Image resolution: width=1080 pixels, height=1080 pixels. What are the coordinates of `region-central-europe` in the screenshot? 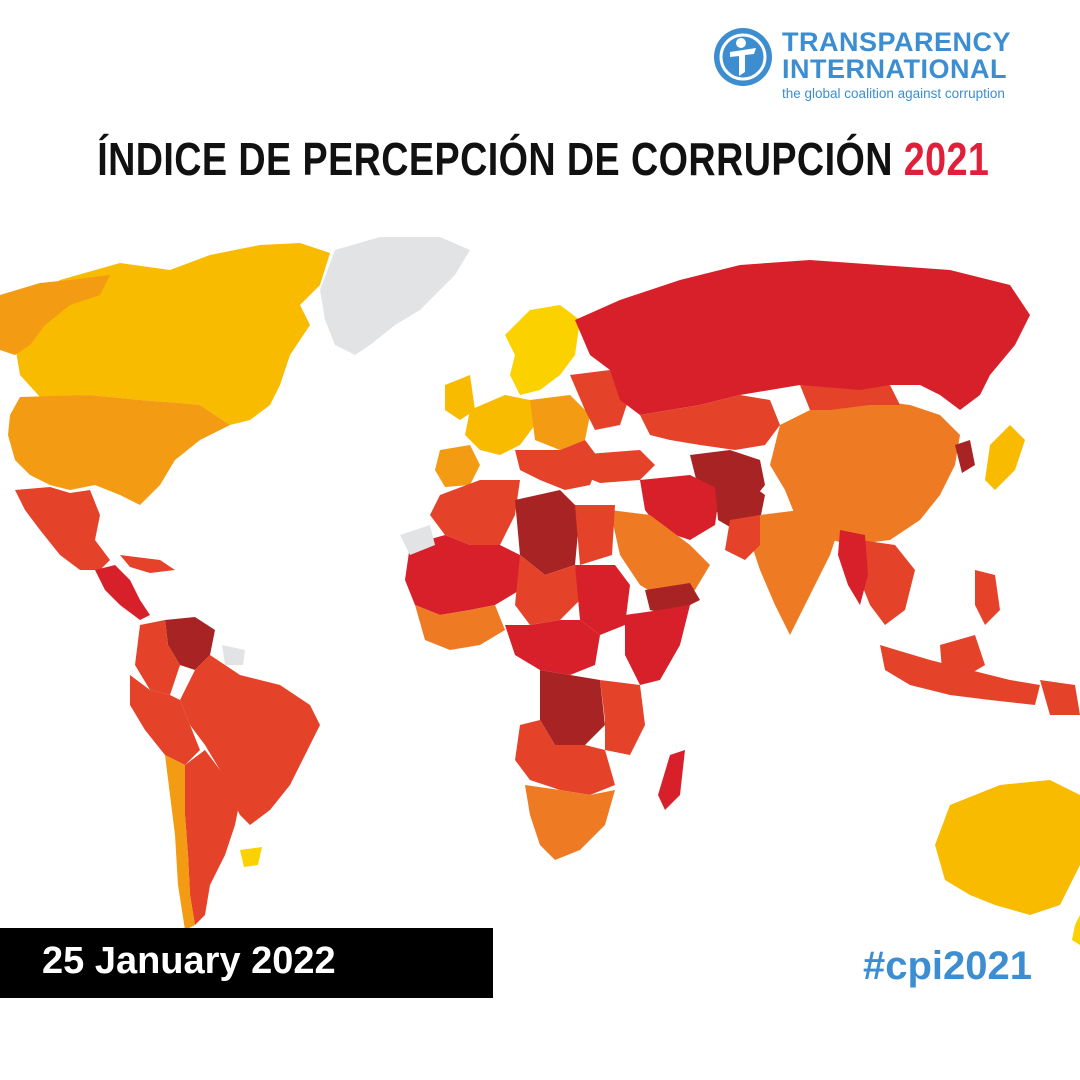 It's located at (560, 422).